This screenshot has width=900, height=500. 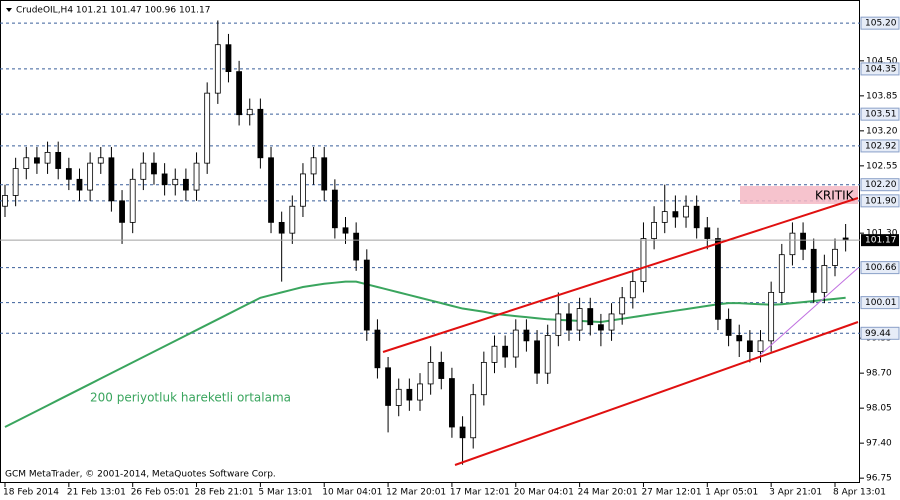 I want to click on x-tick-label: 27 Mar 12:01, so click(x=671, y=493).